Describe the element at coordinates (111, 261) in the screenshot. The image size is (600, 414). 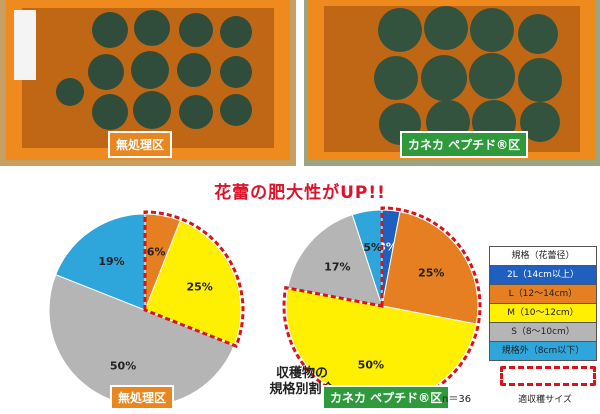
I see `pie0-label-規格外: 19%` at that location.